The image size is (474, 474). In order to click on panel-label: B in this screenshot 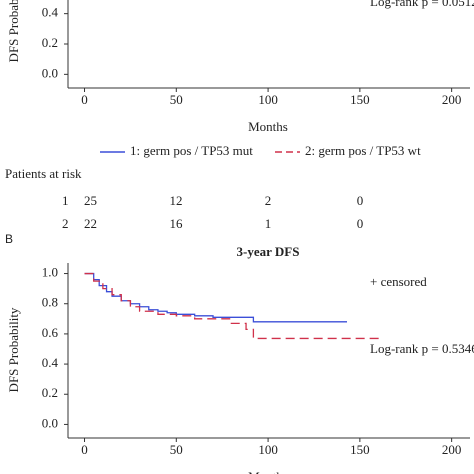, I will do `click(9, 239)`.